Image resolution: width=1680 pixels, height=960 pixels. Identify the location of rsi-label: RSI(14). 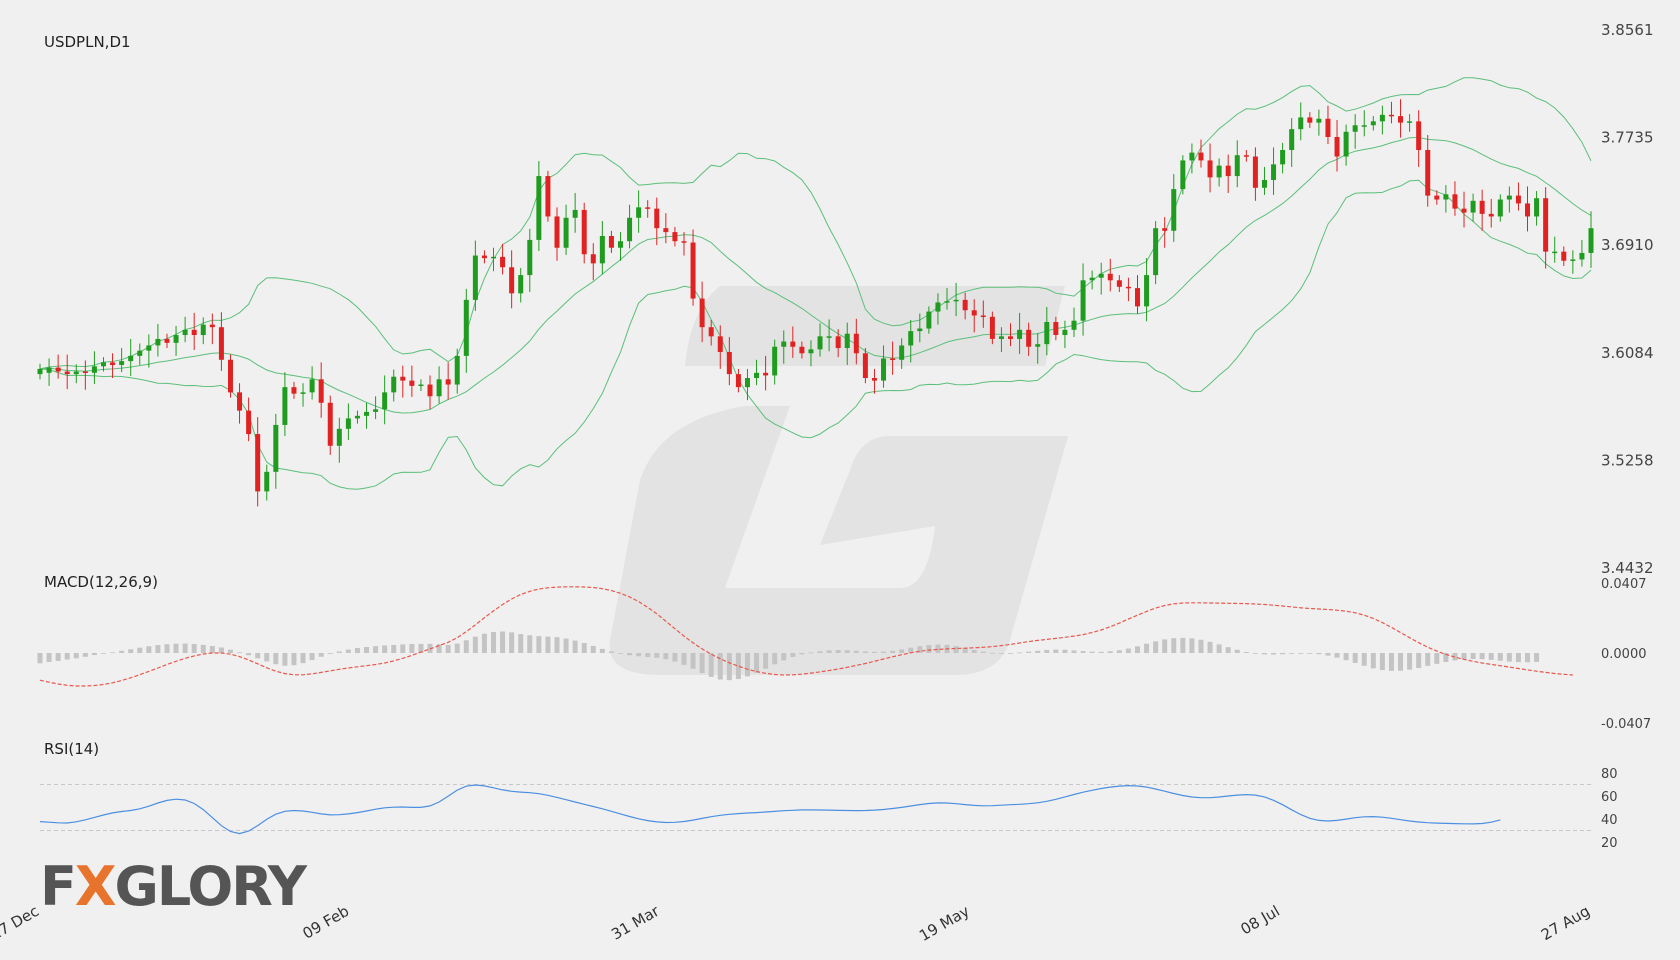
(71, 749).